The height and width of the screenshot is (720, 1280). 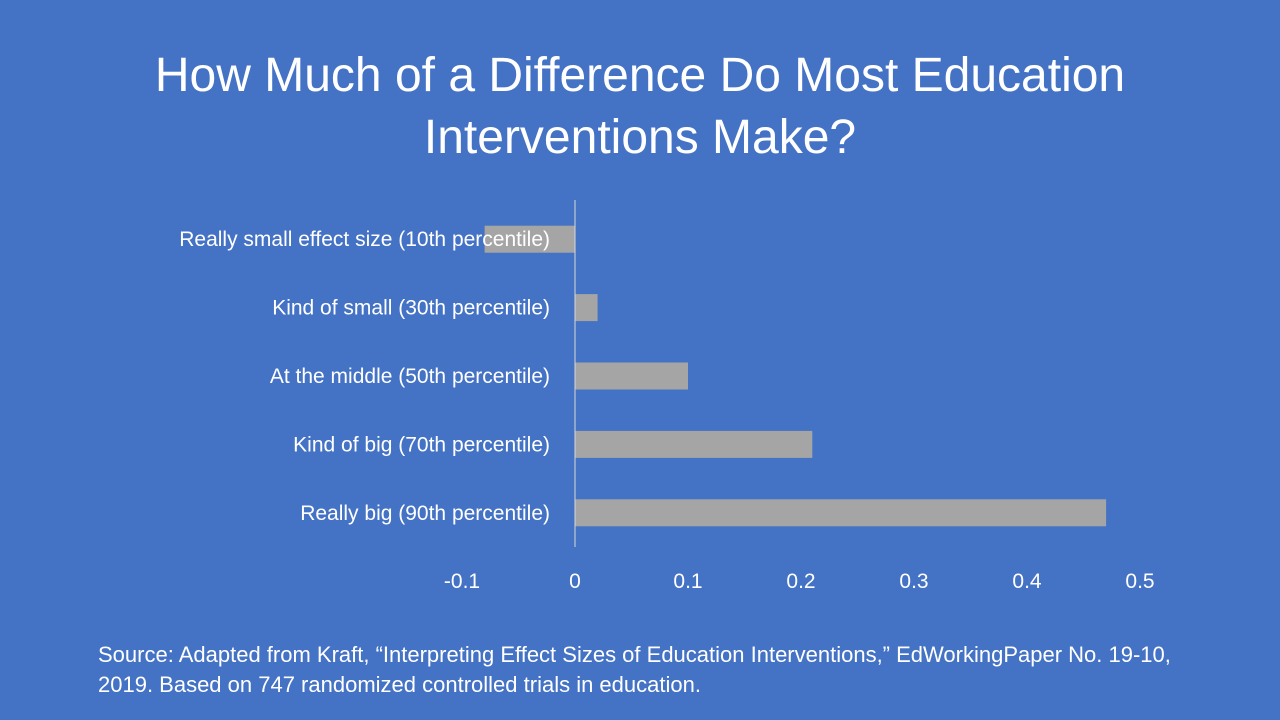 What do you see at coordinates (1139, 581) in the screenshot?
I see `x-tick-label: 0.5` at bounding box center [1139, 581].